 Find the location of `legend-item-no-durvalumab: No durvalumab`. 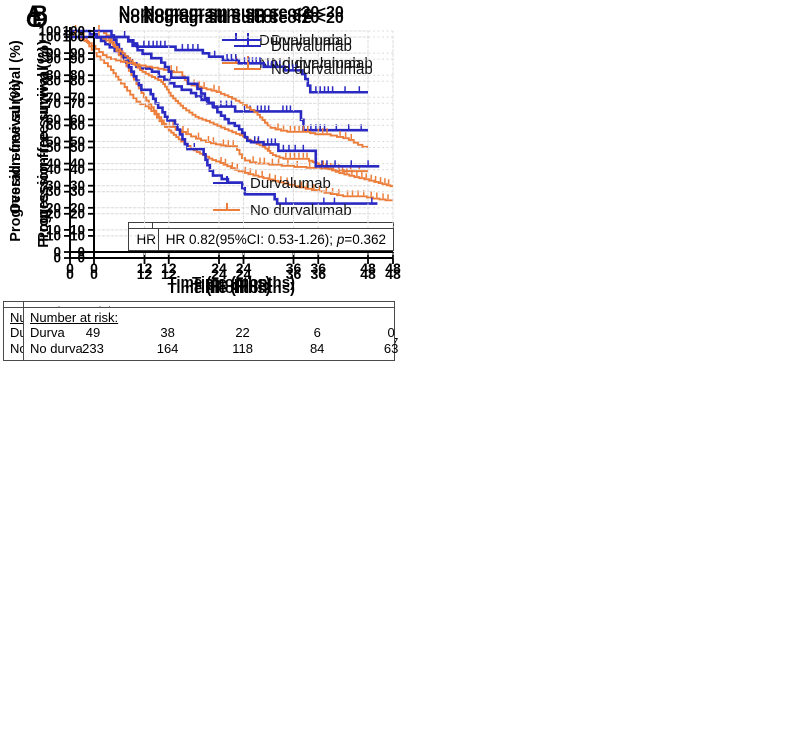

legend-item-no-durvalumab: No durvalumab is located at coordinates (303, 69).